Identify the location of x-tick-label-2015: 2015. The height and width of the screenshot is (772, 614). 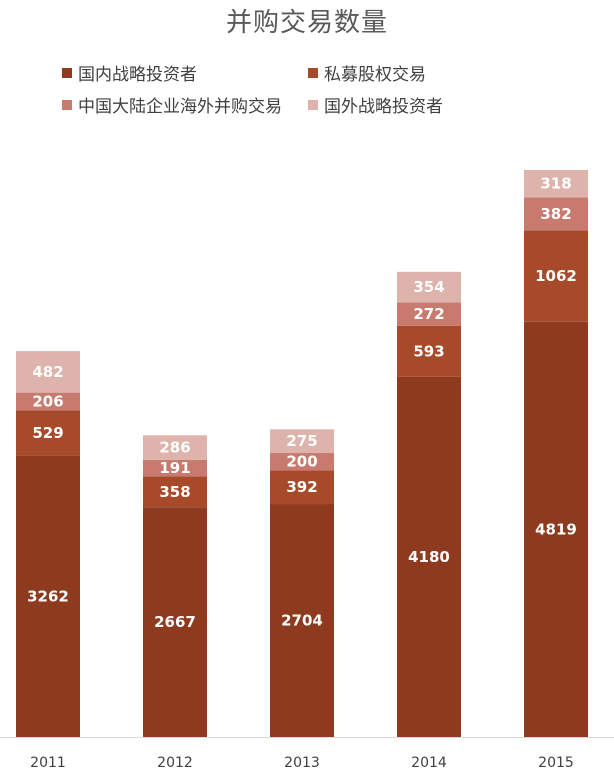
(556, 763).